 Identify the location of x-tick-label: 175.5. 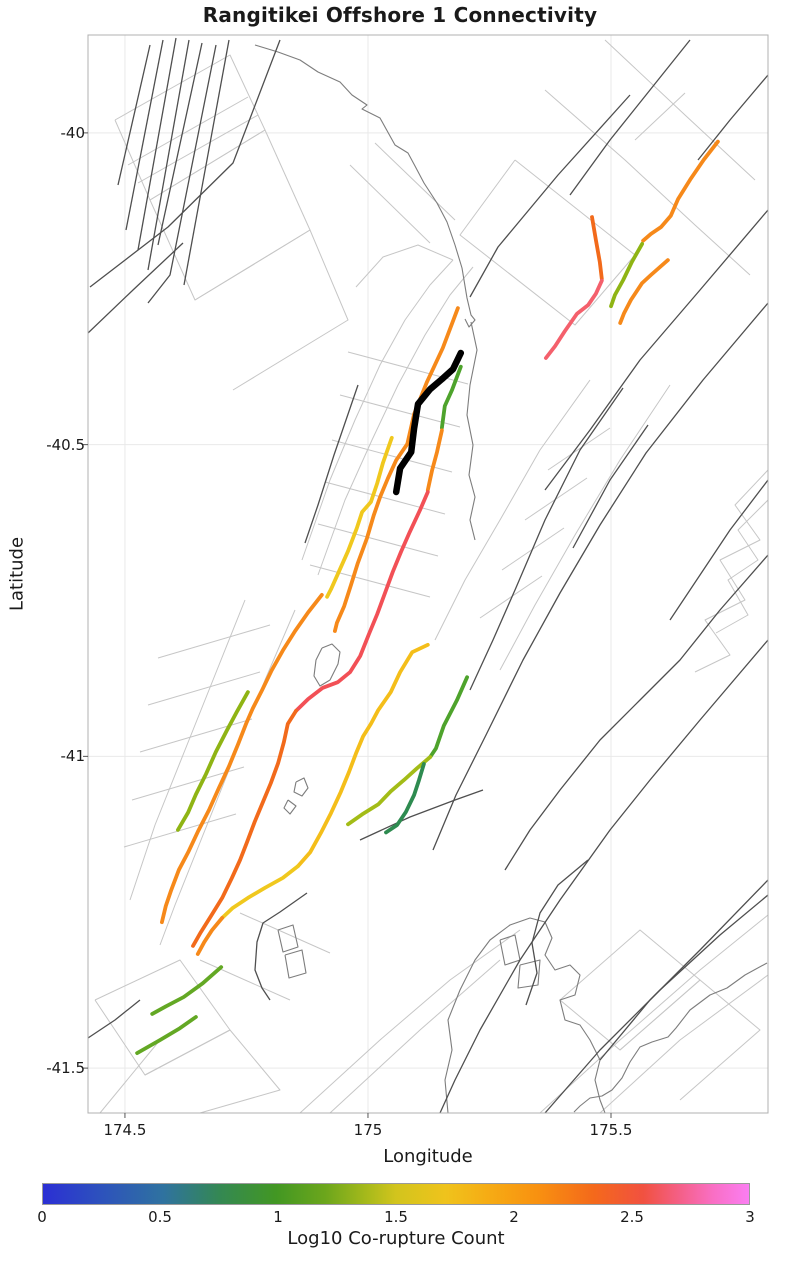
(611, 1130).